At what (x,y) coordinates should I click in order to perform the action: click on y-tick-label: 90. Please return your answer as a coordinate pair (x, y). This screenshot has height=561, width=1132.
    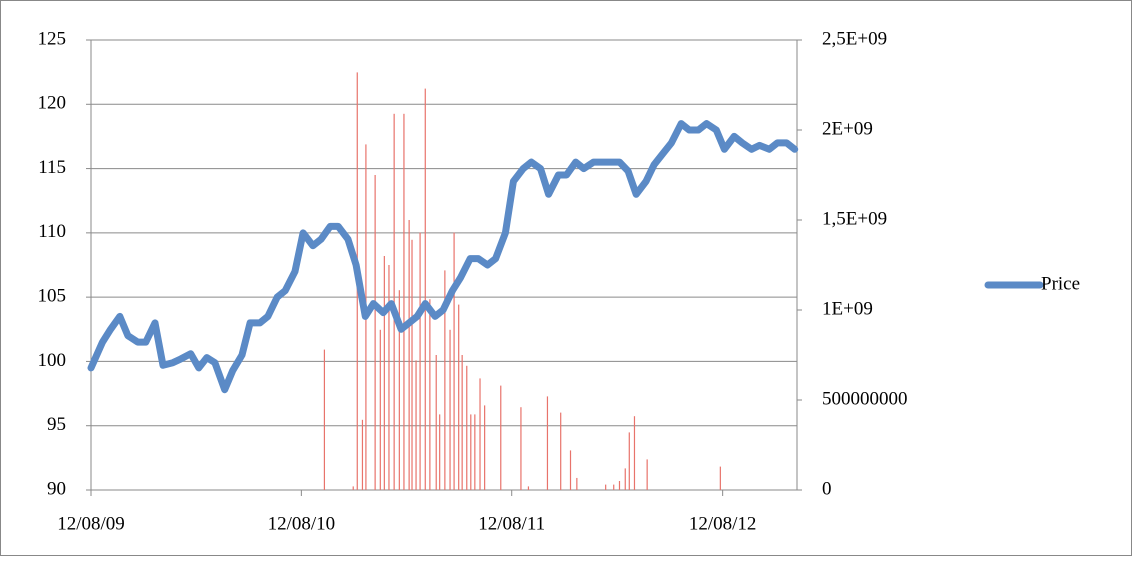
    Looking at the image, I should click on (56, 488).